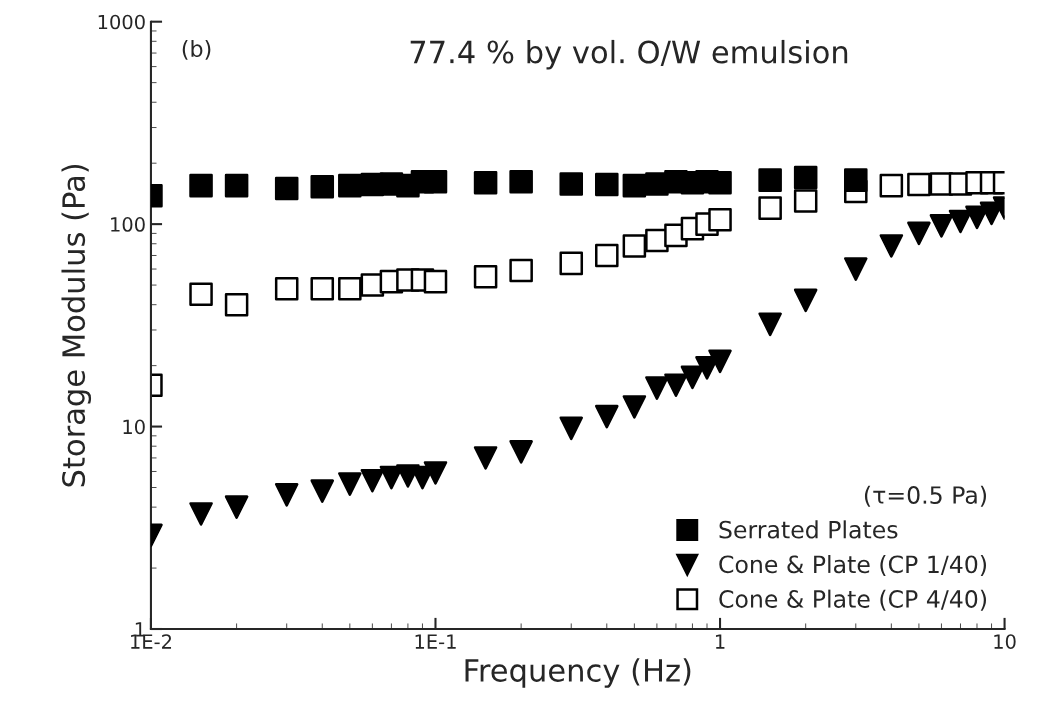 The image size is (1041, 723). Describe the element at coordinates (853, 600) in the screenshot. I see `legend-label: Cone & Plate (CP 4/40)` at that location.